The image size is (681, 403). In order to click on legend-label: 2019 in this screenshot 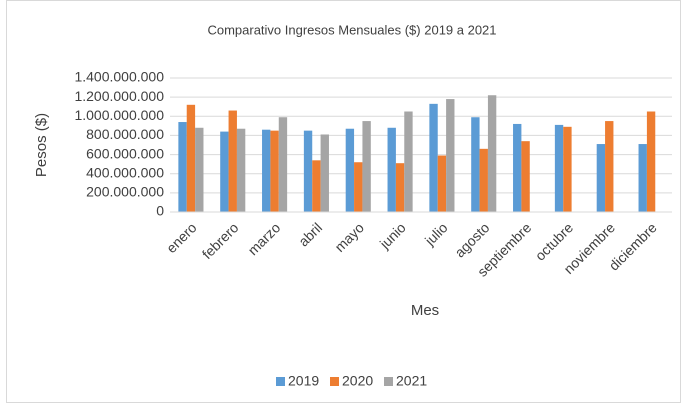, I will do `click(303, 381)`.